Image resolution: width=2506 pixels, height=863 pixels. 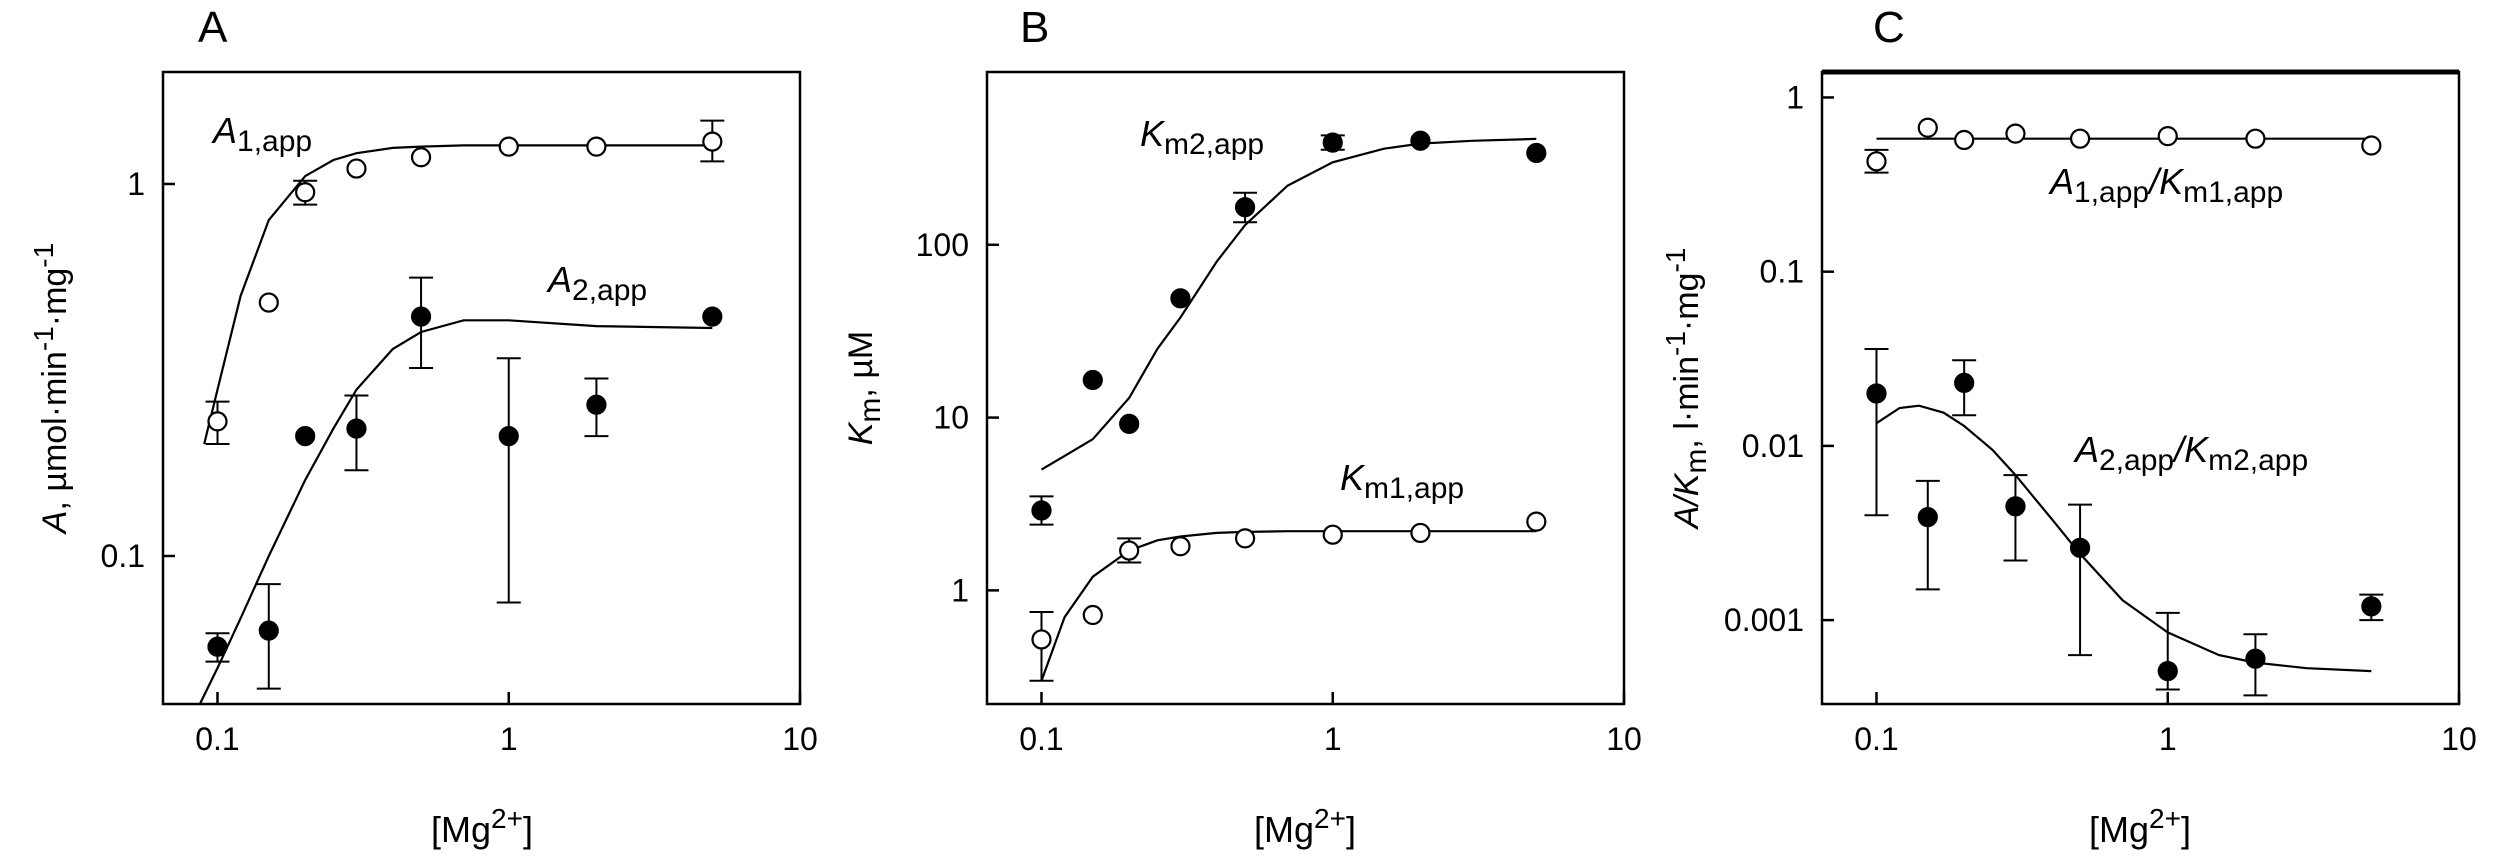 What do you see at coordinates (1686, 389) in the screenshot?
I see `y-axis-label: A/Km, l·min-1·mg-1` at bounding box center [1686, 389].